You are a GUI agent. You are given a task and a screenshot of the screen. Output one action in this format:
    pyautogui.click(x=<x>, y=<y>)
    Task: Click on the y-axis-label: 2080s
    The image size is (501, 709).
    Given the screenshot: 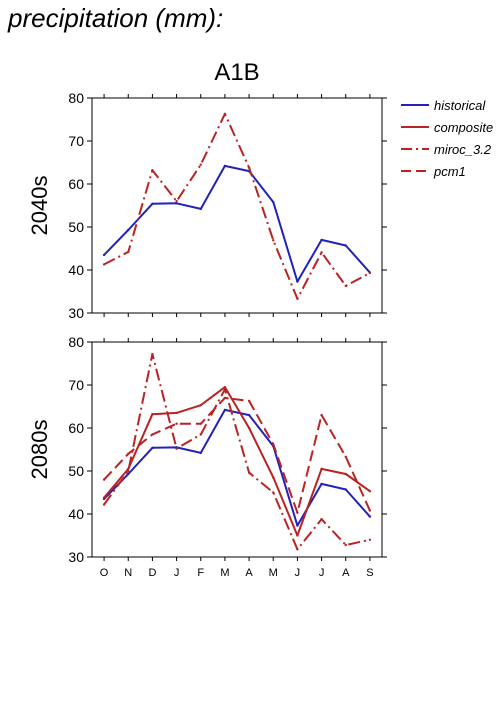 What is the action you would take?
    pyautogui.click(x=39, y=450)
    